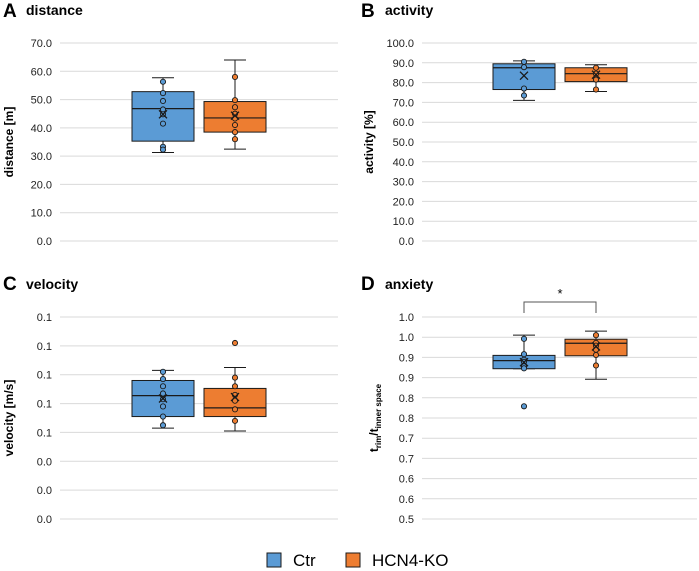  I want to click on y-axis-label: trim/tinner space, so click(375, 417).